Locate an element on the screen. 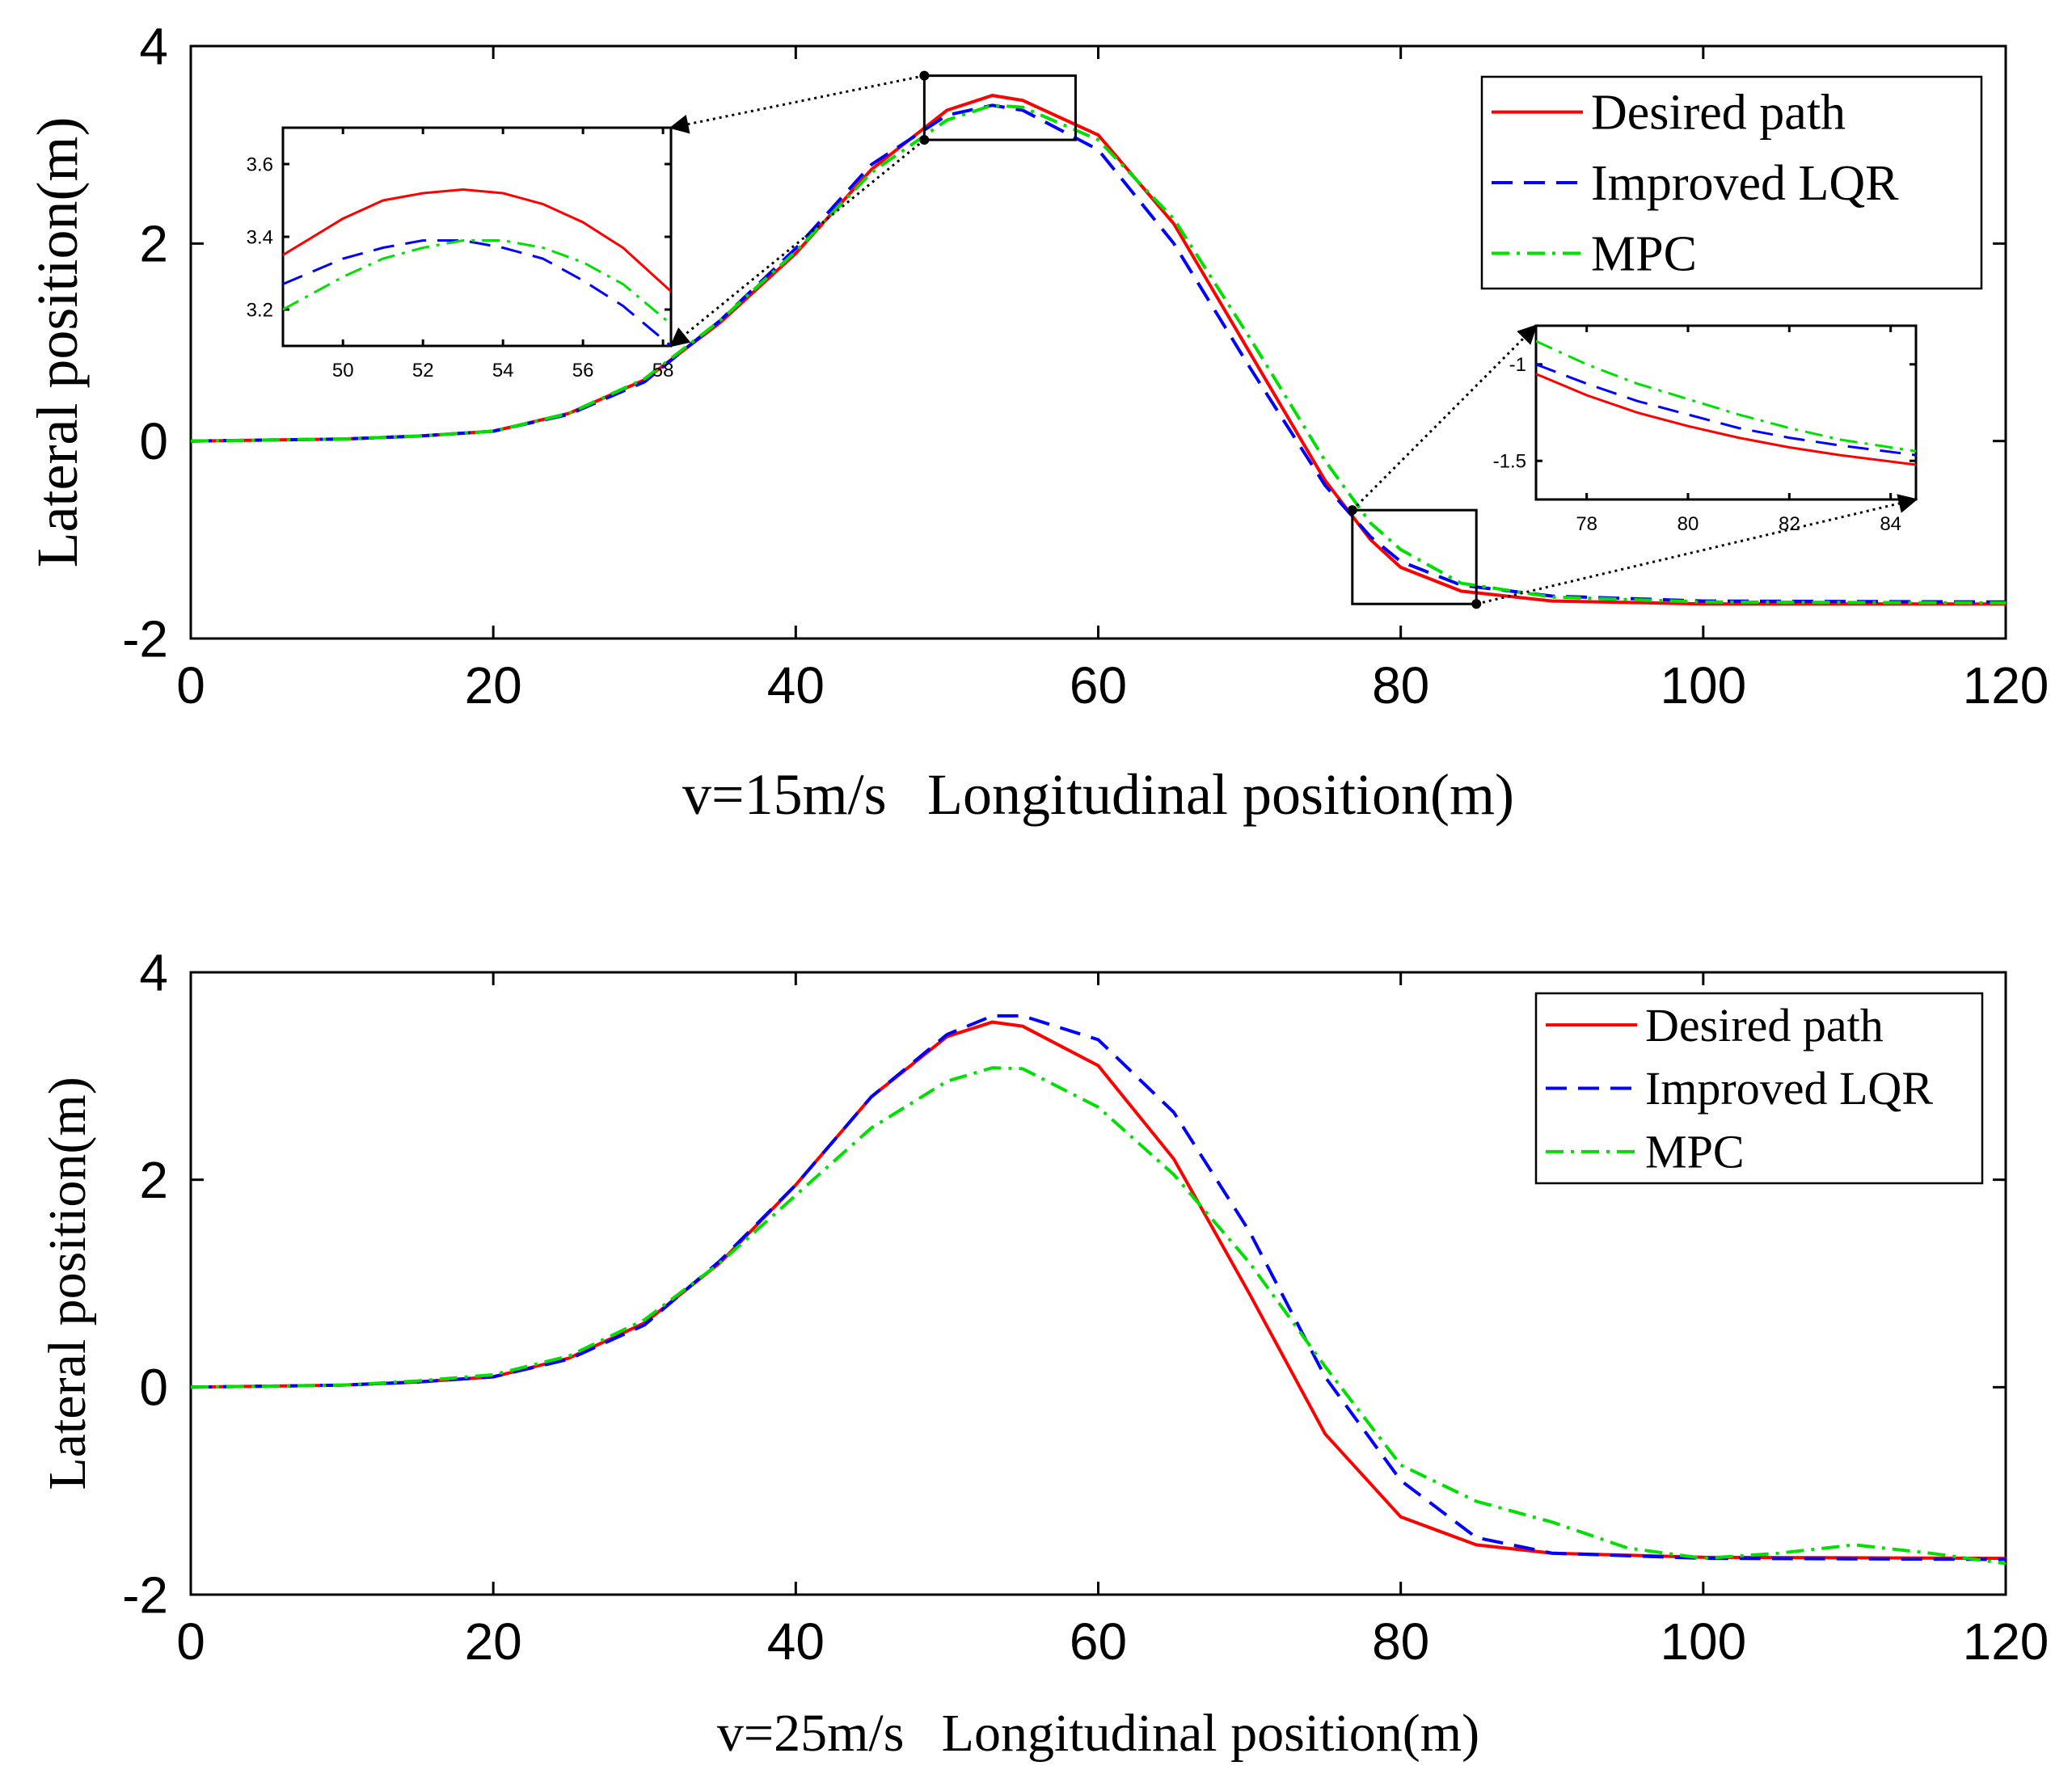  bottom-legend-label: Improved LQR is located at coordinates (1789, 1088).